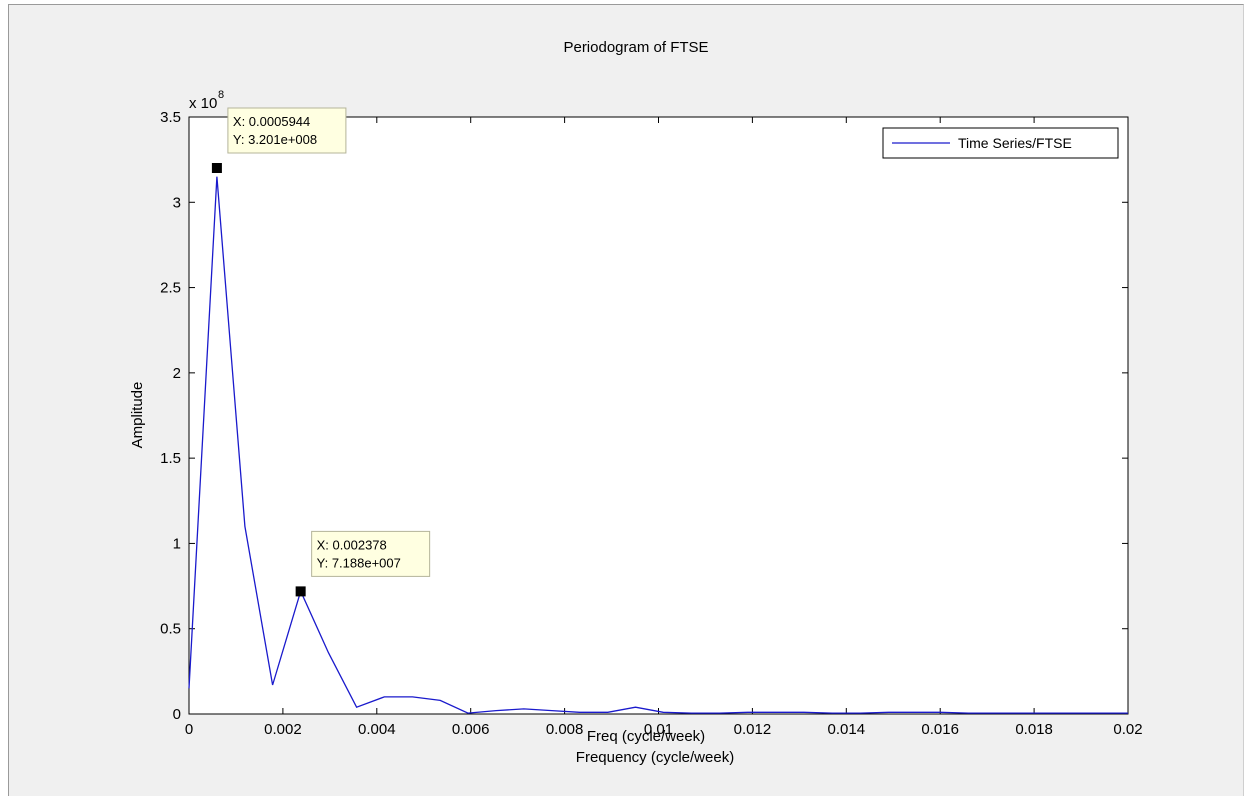 The height and width of the screenshot is (798, 1248). I want to click on data-tip-x-text: X: 0.002378, so click(352, 544).